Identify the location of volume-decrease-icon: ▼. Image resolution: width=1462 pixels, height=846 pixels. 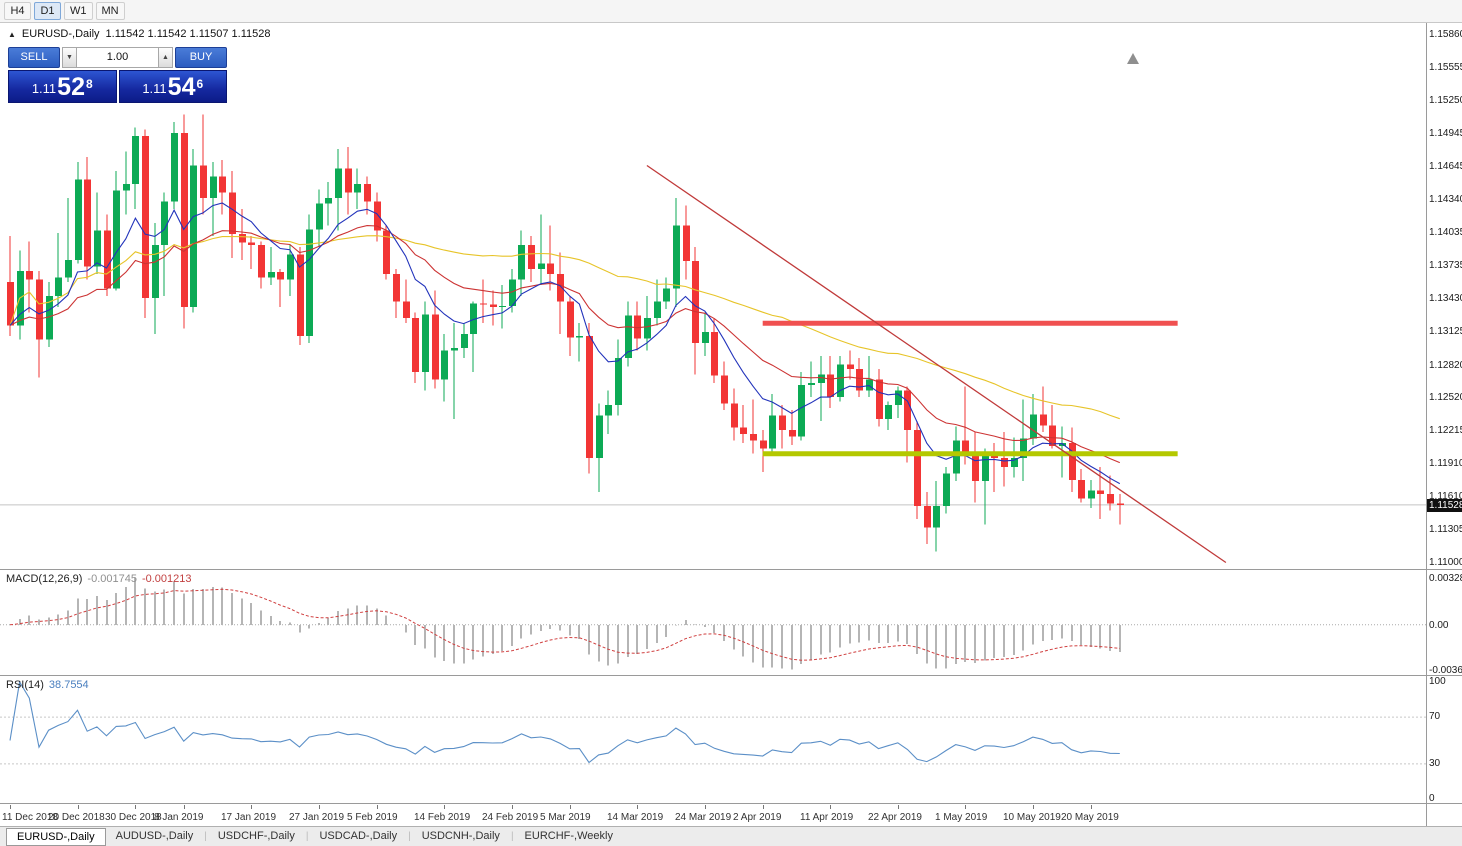
(69, 57).